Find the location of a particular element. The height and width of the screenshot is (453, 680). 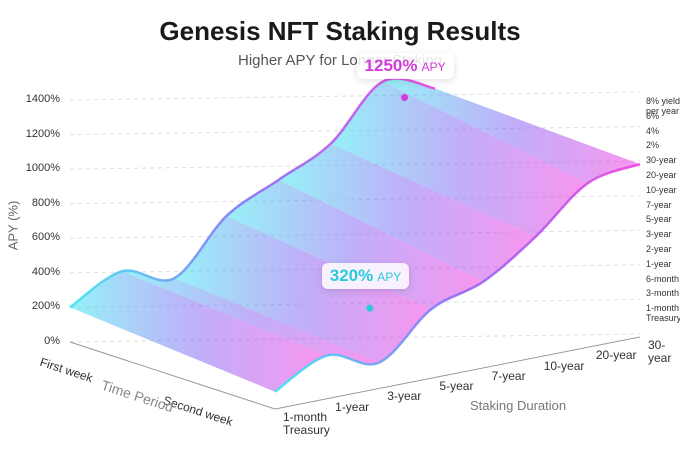

depth-tick-label: 7-year is located at coordinates (508, 375).